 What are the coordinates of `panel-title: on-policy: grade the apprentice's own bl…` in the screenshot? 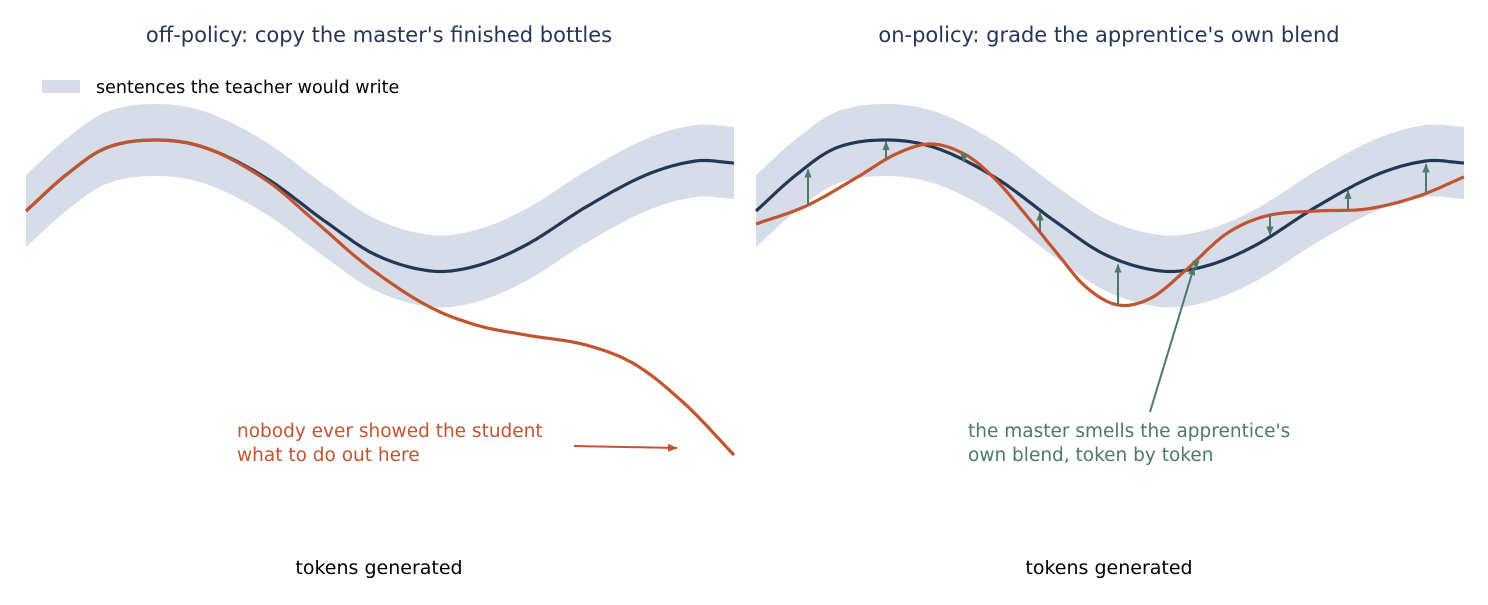 It's located at (1108, 35).